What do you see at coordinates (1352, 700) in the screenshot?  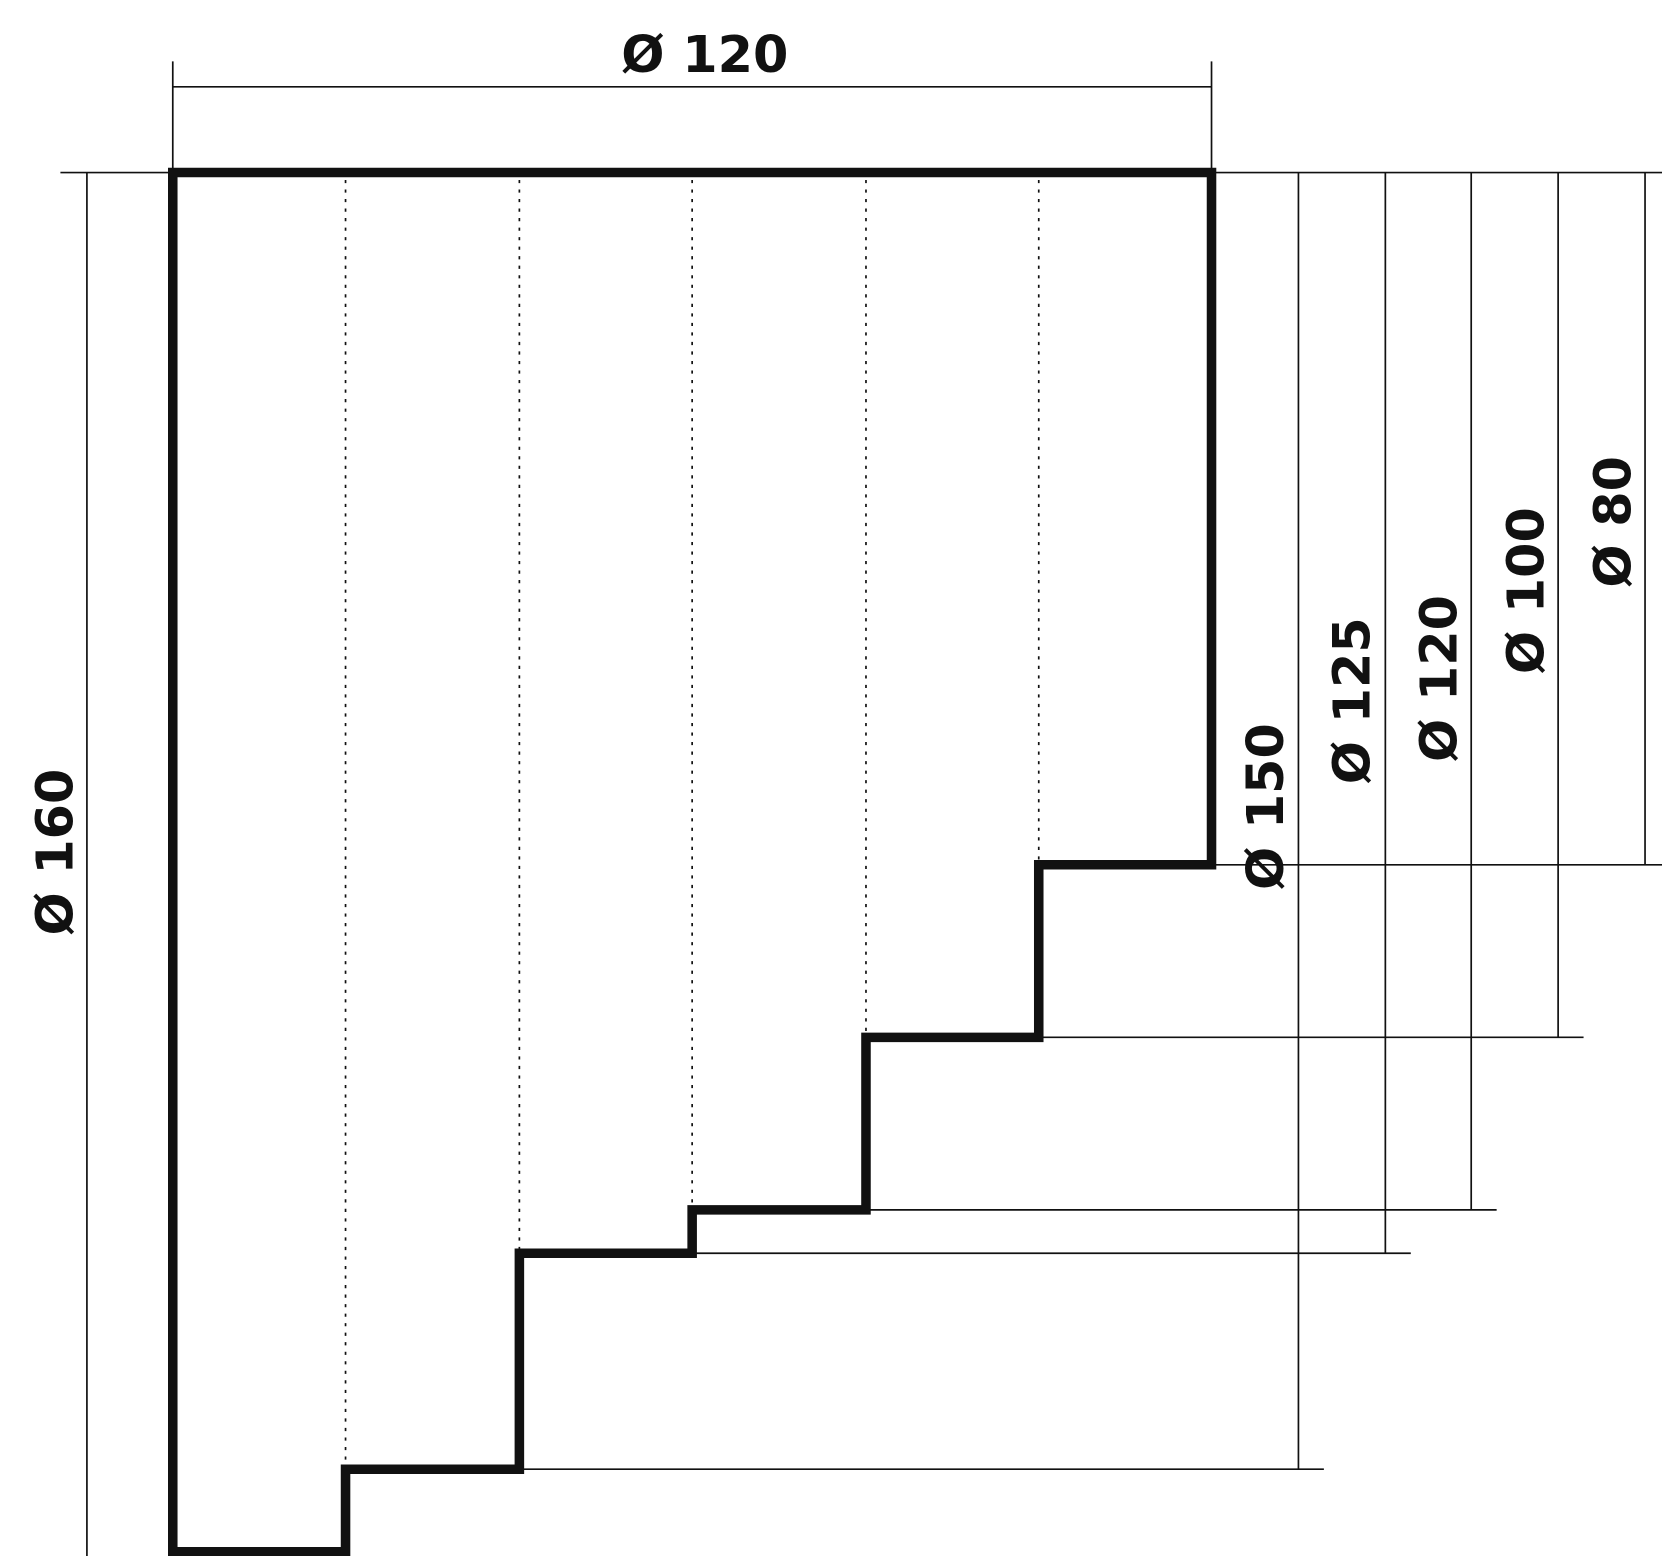 I see `dimension-label: Ø 125` at bounding box center [1352, 700].